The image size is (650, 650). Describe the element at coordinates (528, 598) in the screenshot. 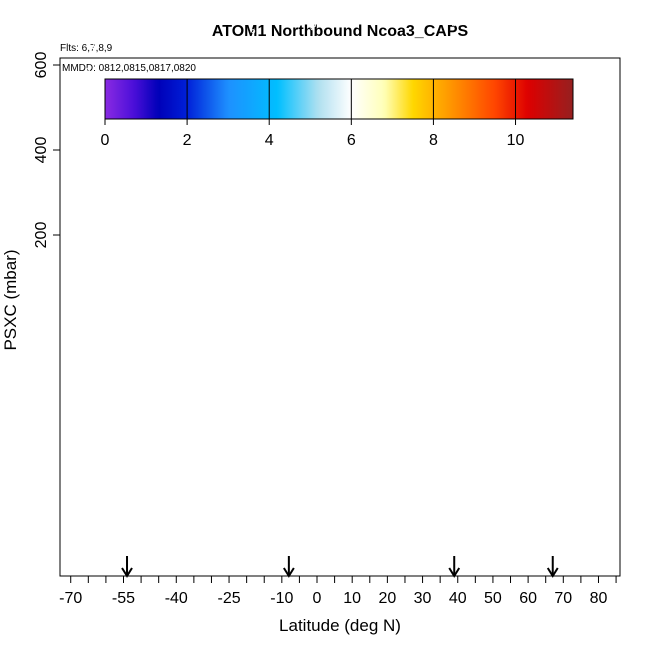

I see `x-tick-label: 60` at that location.